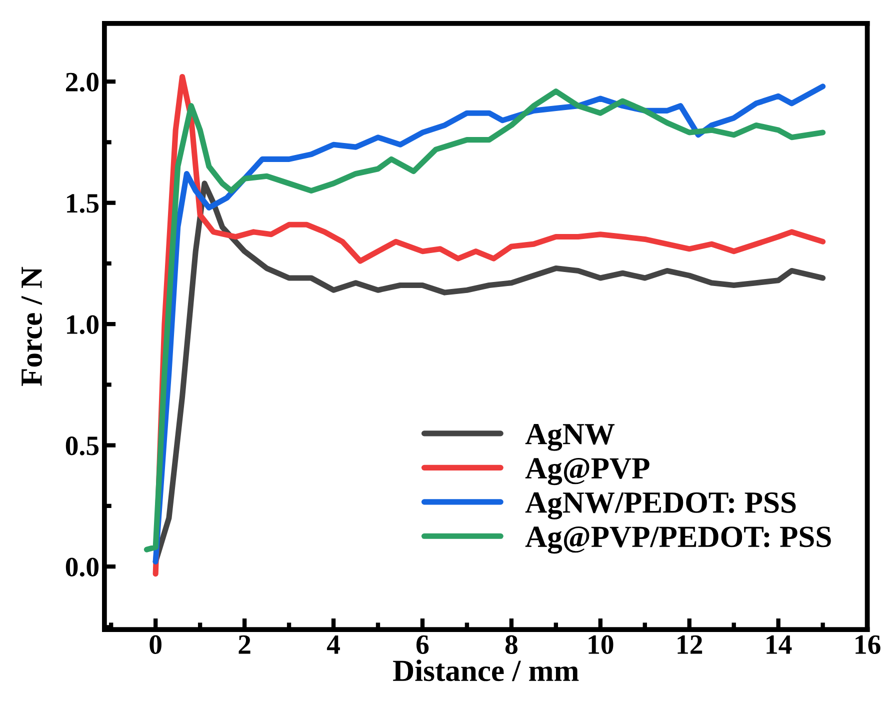  What do you see at coordinates (868, 644) in the screenshot?
I see `x-tick-label: 16` at bounding box center [868, 644].